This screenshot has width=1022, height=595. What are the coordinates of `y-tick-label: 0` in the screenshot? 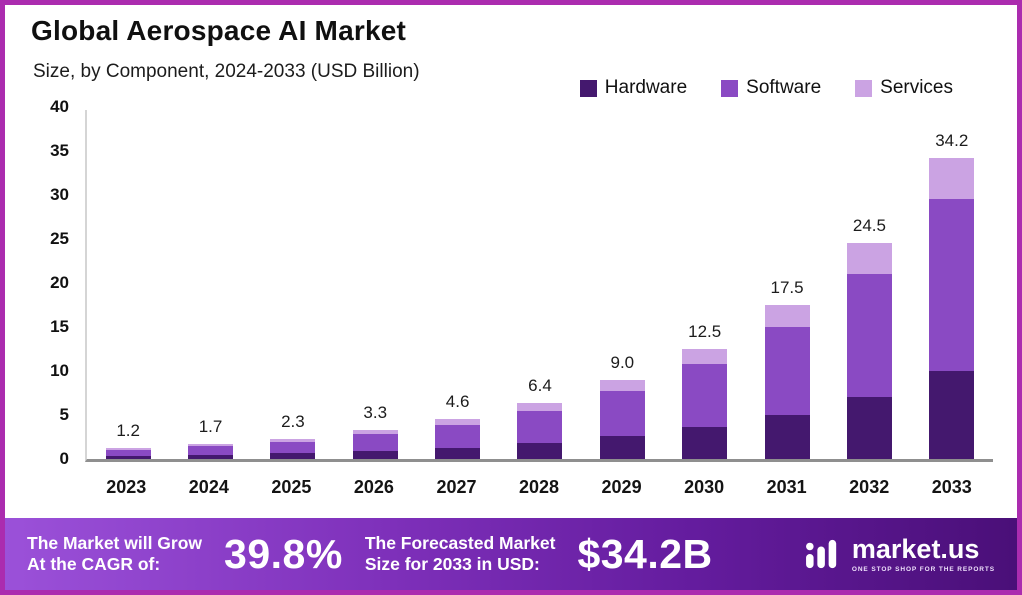 It's located at (64, 458).